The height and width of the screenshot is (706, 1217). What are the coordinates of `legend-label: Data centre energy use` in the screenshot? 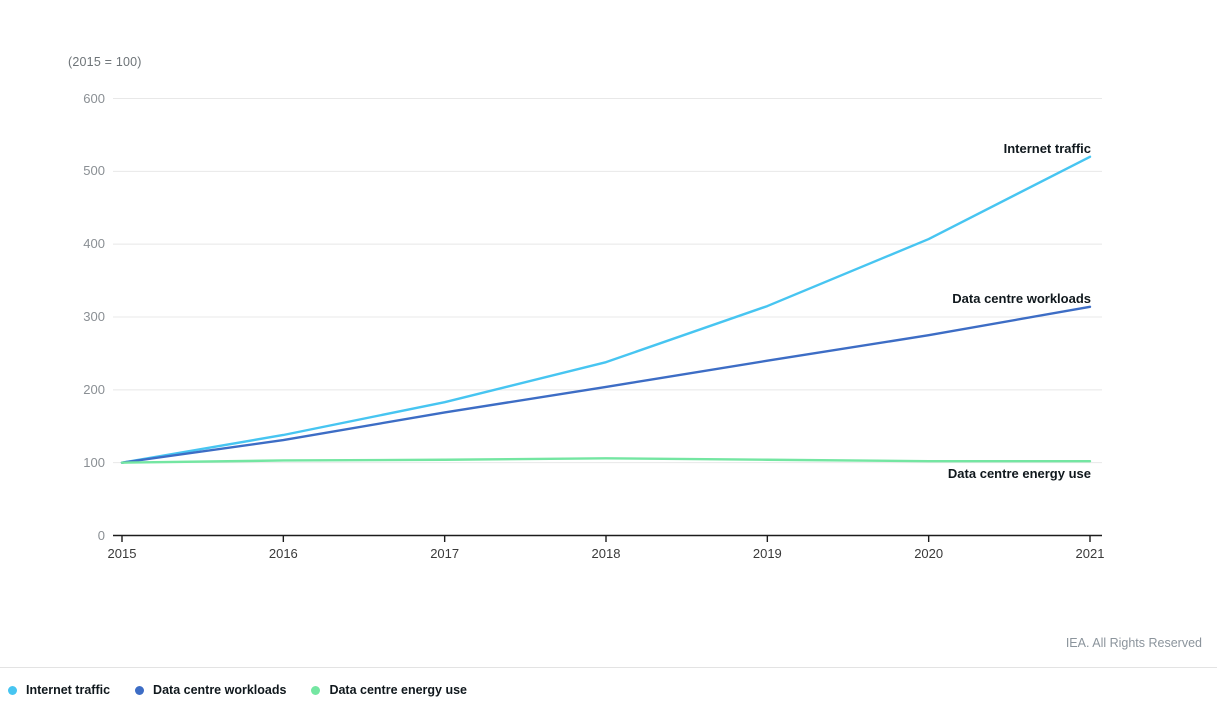 It's located at (398, 690).